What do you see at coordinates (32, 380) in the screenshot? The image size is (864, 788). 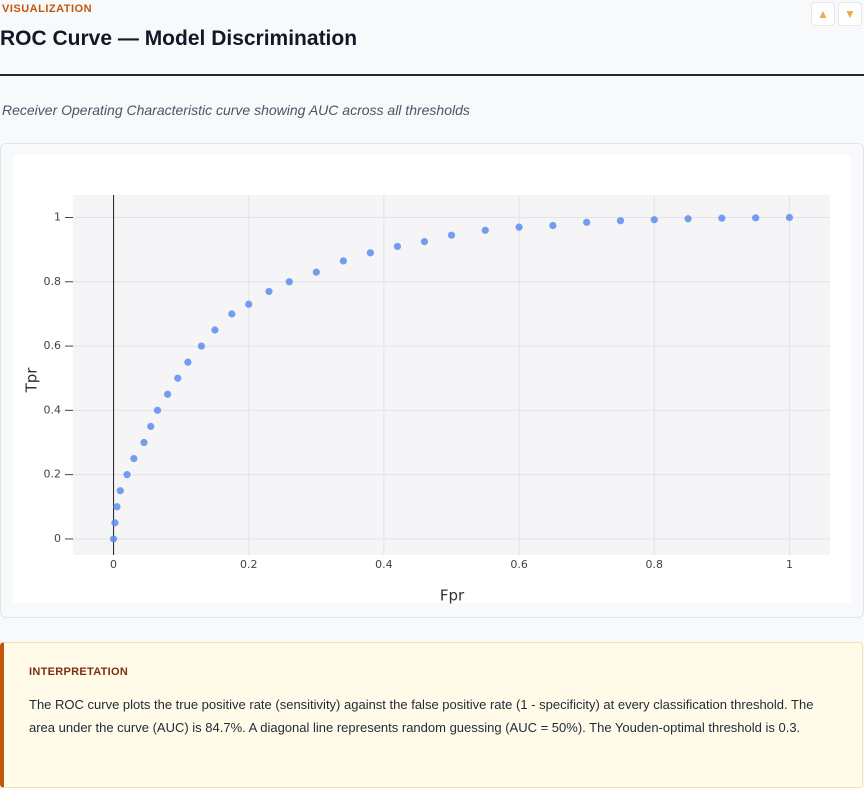 I see `y-axis-label: Tpr` at bounding box center [32, 380].